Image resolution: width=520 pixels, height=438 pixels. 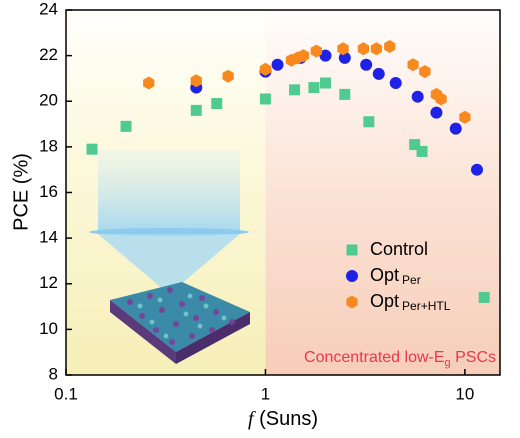 I want to click on annotation-text: Concentrated low-E, so click(x=374, y=357).